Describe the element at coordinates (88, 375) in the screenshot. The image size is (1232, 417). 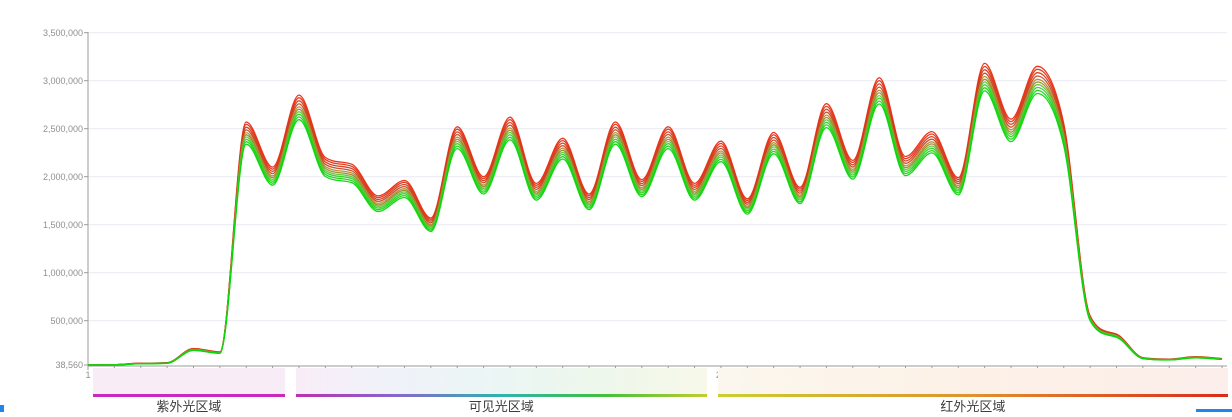
I see `x-tick-label: 1` at that location.